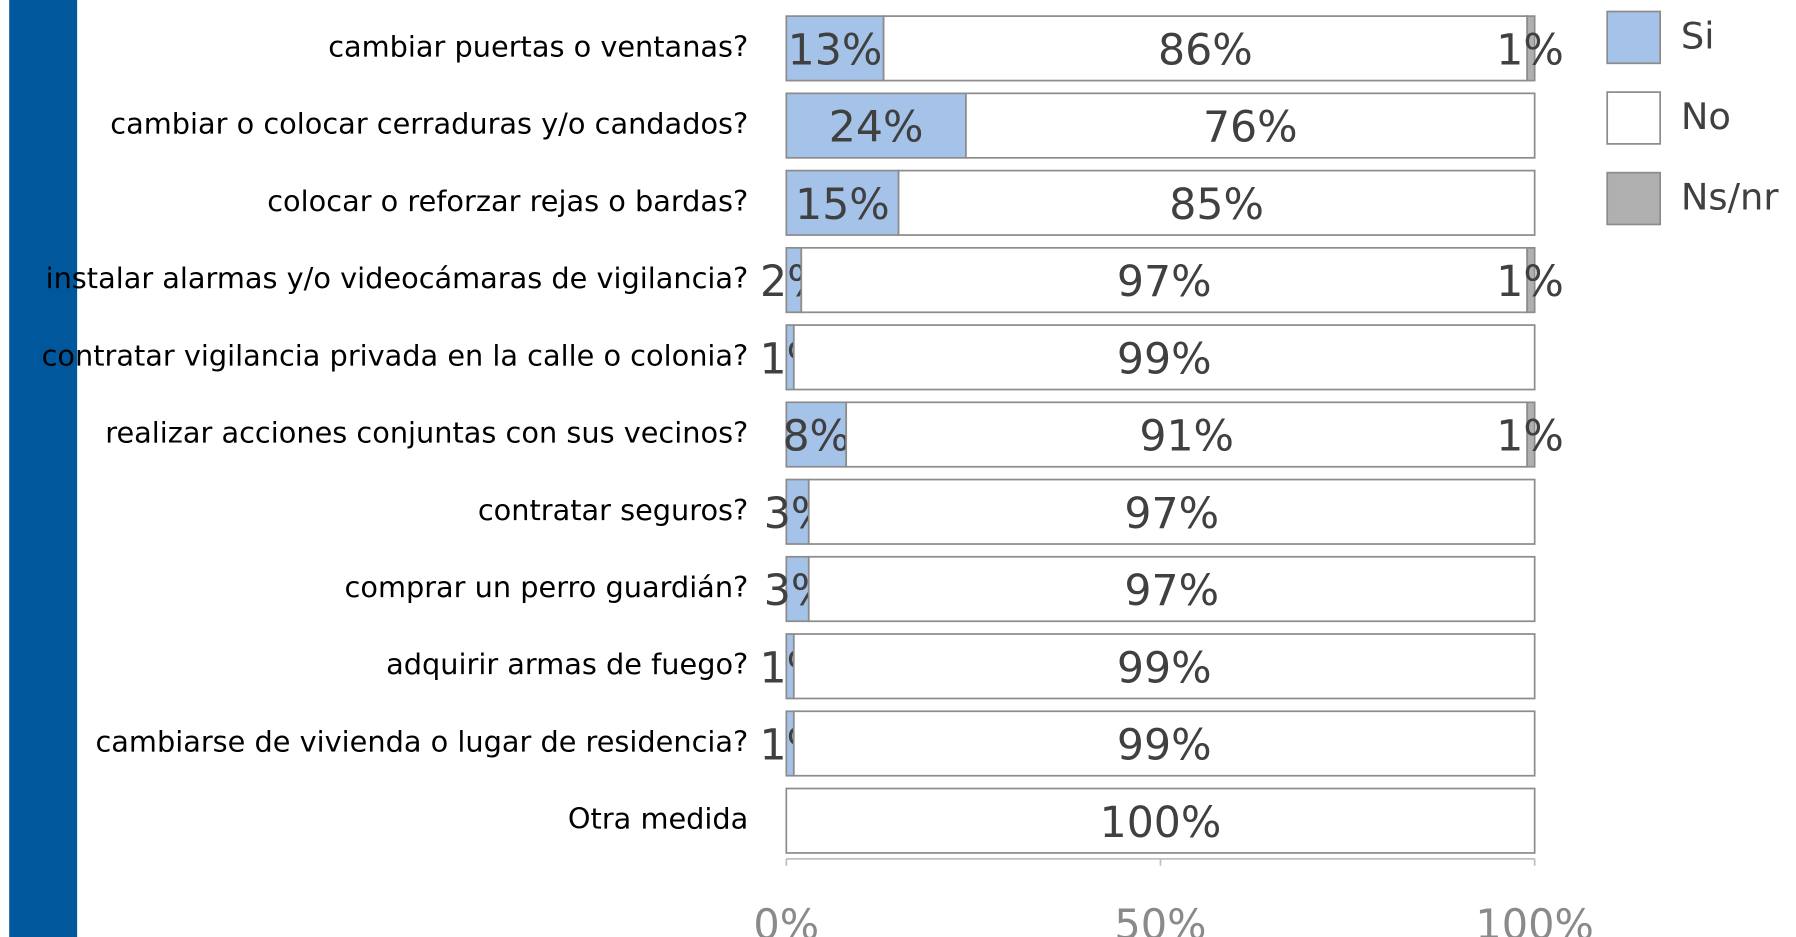 Image resolution: width=1796 pixels, height=937 pixels. I want to click on category-label: cambiar puertas o ventanas?, so click(538, 46).